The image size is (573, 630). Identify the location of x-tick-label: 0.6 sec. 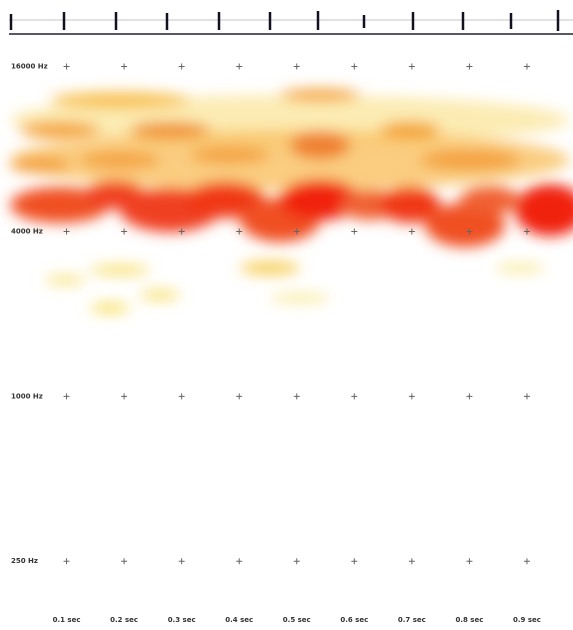
(354, 620).